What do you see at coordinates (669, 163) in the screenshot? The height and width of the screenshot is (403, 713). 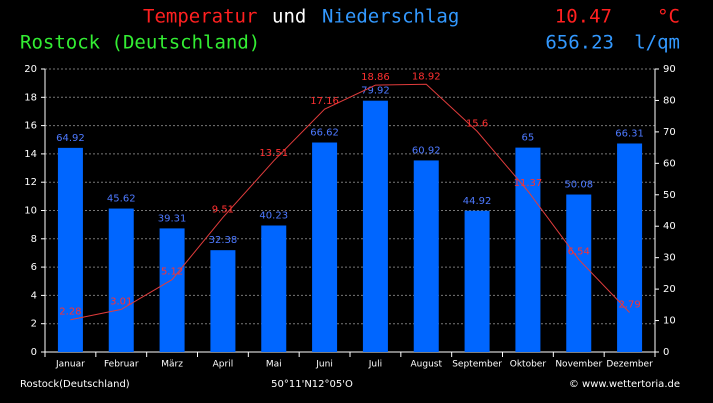 I see `y2-tick-label: 60` at bounding box center [669, 163].